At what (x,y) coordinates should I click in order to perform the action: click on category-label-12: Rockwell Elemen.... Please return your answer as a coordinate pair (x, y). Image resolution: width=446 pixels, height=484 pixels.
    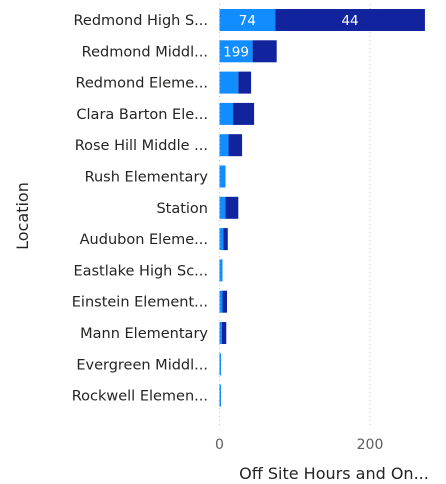
    Looking at the image, I should click on (140, 397).